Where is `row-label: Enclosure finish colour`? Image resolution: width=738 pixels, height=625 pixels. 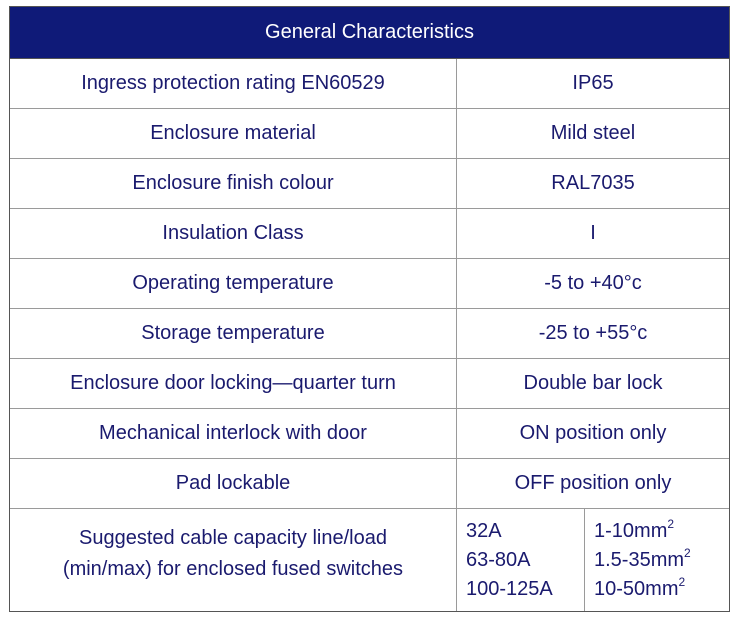
row-label: Enclosure finish colour is located at coordinates (233, 183).